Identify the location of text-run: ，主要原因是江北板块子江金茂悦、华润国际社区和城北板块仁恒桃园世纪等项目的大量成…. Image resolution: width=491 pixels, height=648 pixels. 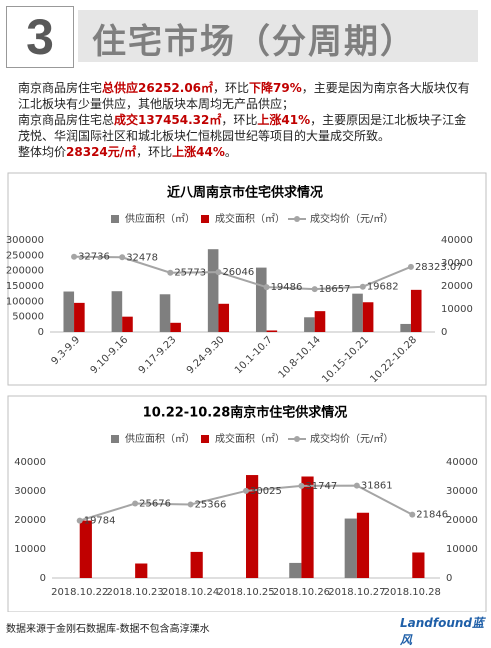
(242, 128).